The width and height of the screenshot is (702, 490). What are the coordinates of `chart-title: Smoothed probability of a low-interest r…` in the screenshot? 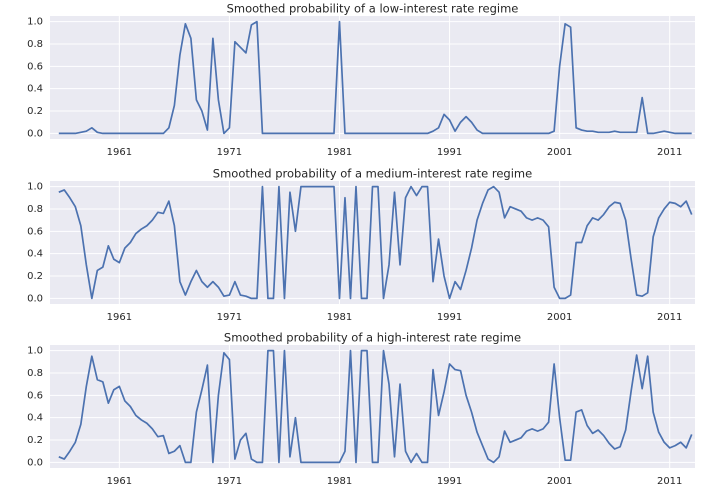 It's located at (373, 9).